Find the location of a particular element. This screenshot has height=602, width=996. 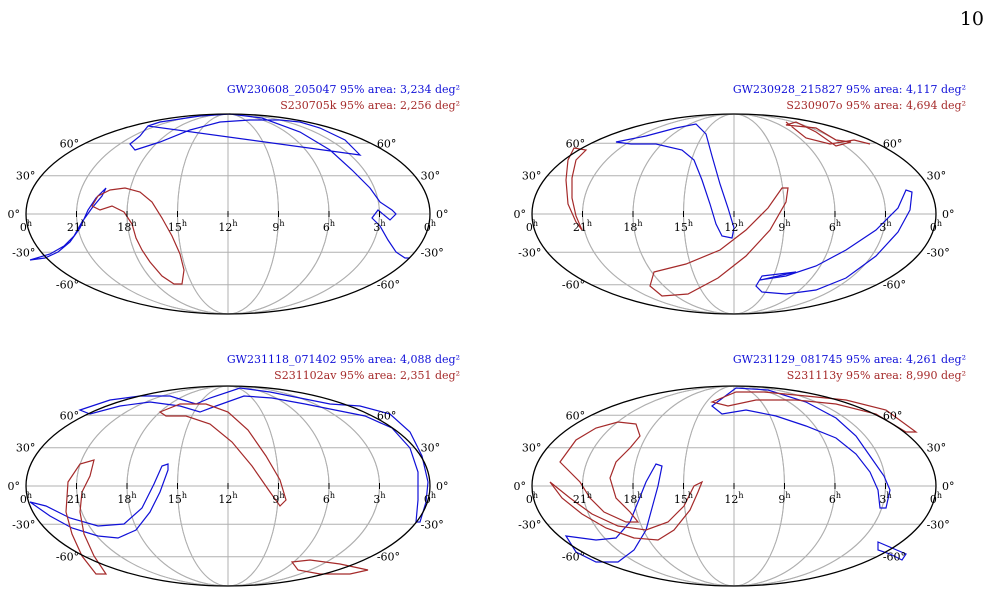

legend-entry-gw: GW230608_205047 95% area: 3,234 deg² is located at coordinates (343, 89).